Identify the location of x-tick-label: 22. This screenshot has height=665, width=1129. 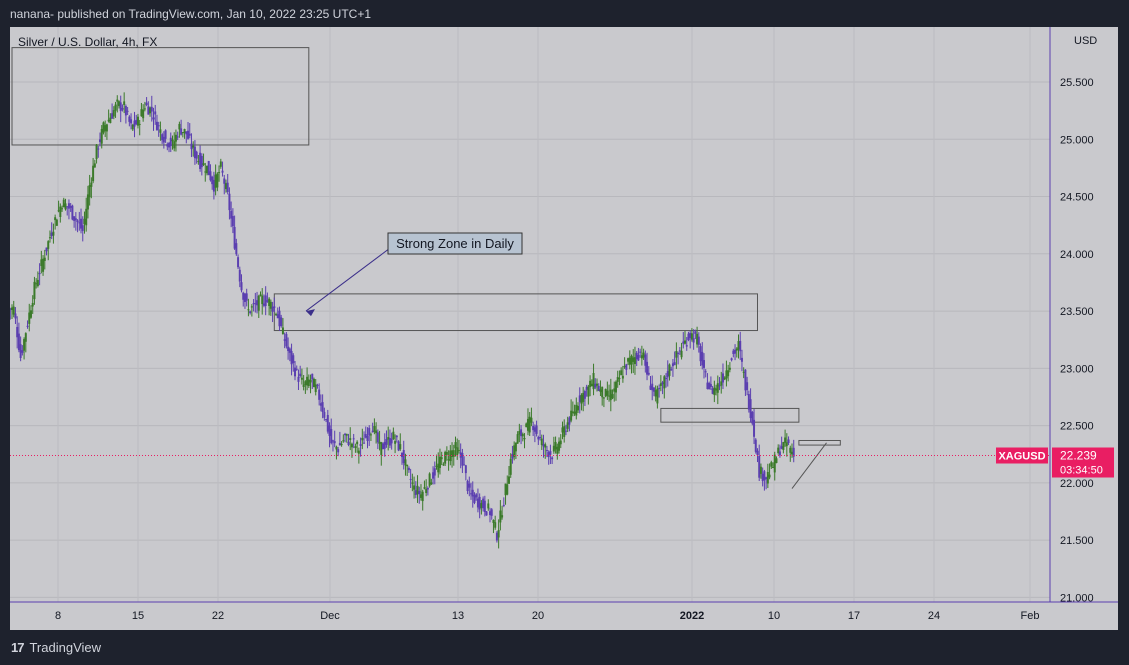
(218, 616).